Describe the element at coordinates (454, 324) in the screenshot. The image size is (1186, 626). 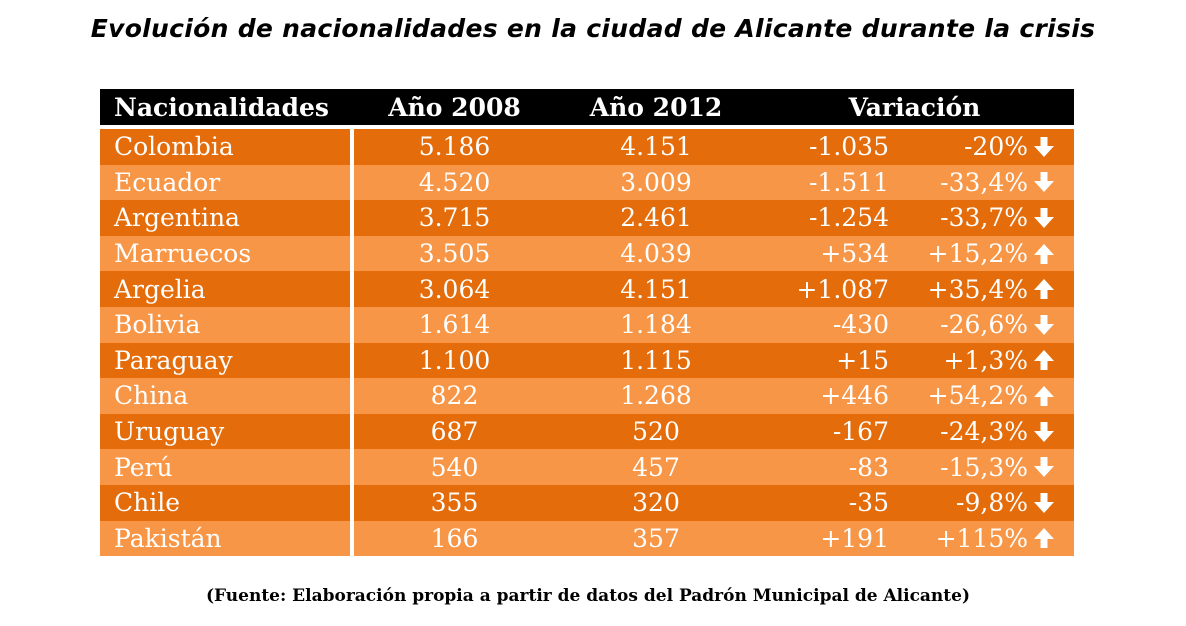
I see `year-2008-cell: 1.614` at that location.